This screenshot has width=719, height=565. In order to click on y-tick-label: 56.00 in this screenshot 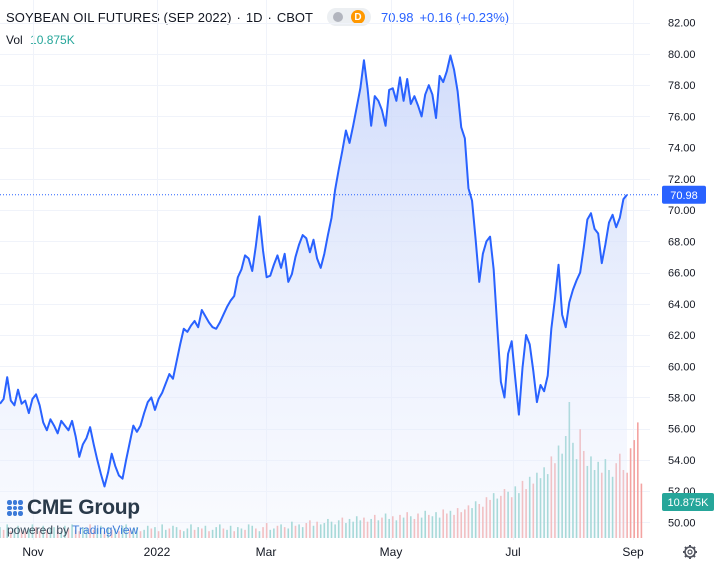, I will do `click(682, 430)`.